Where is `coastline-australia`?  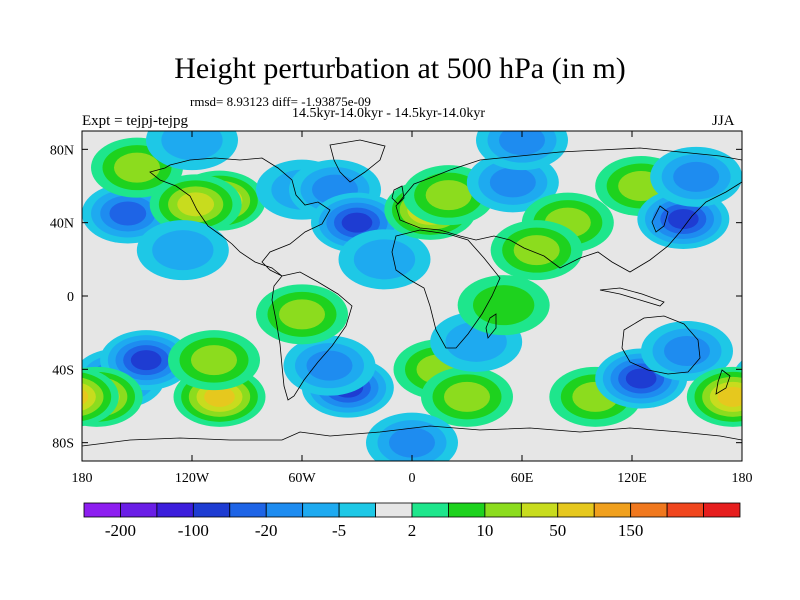 coastline-australia is located at coordinates (661, 345).